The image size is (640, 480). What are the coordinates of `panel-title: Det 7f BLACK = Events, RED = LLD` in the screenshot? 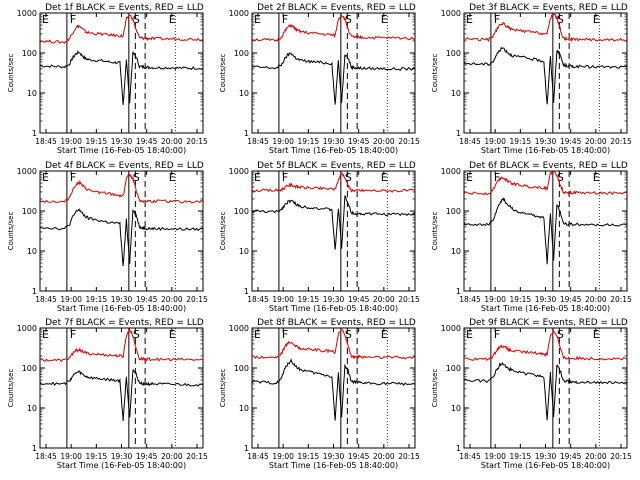 It's located at (124, 323).